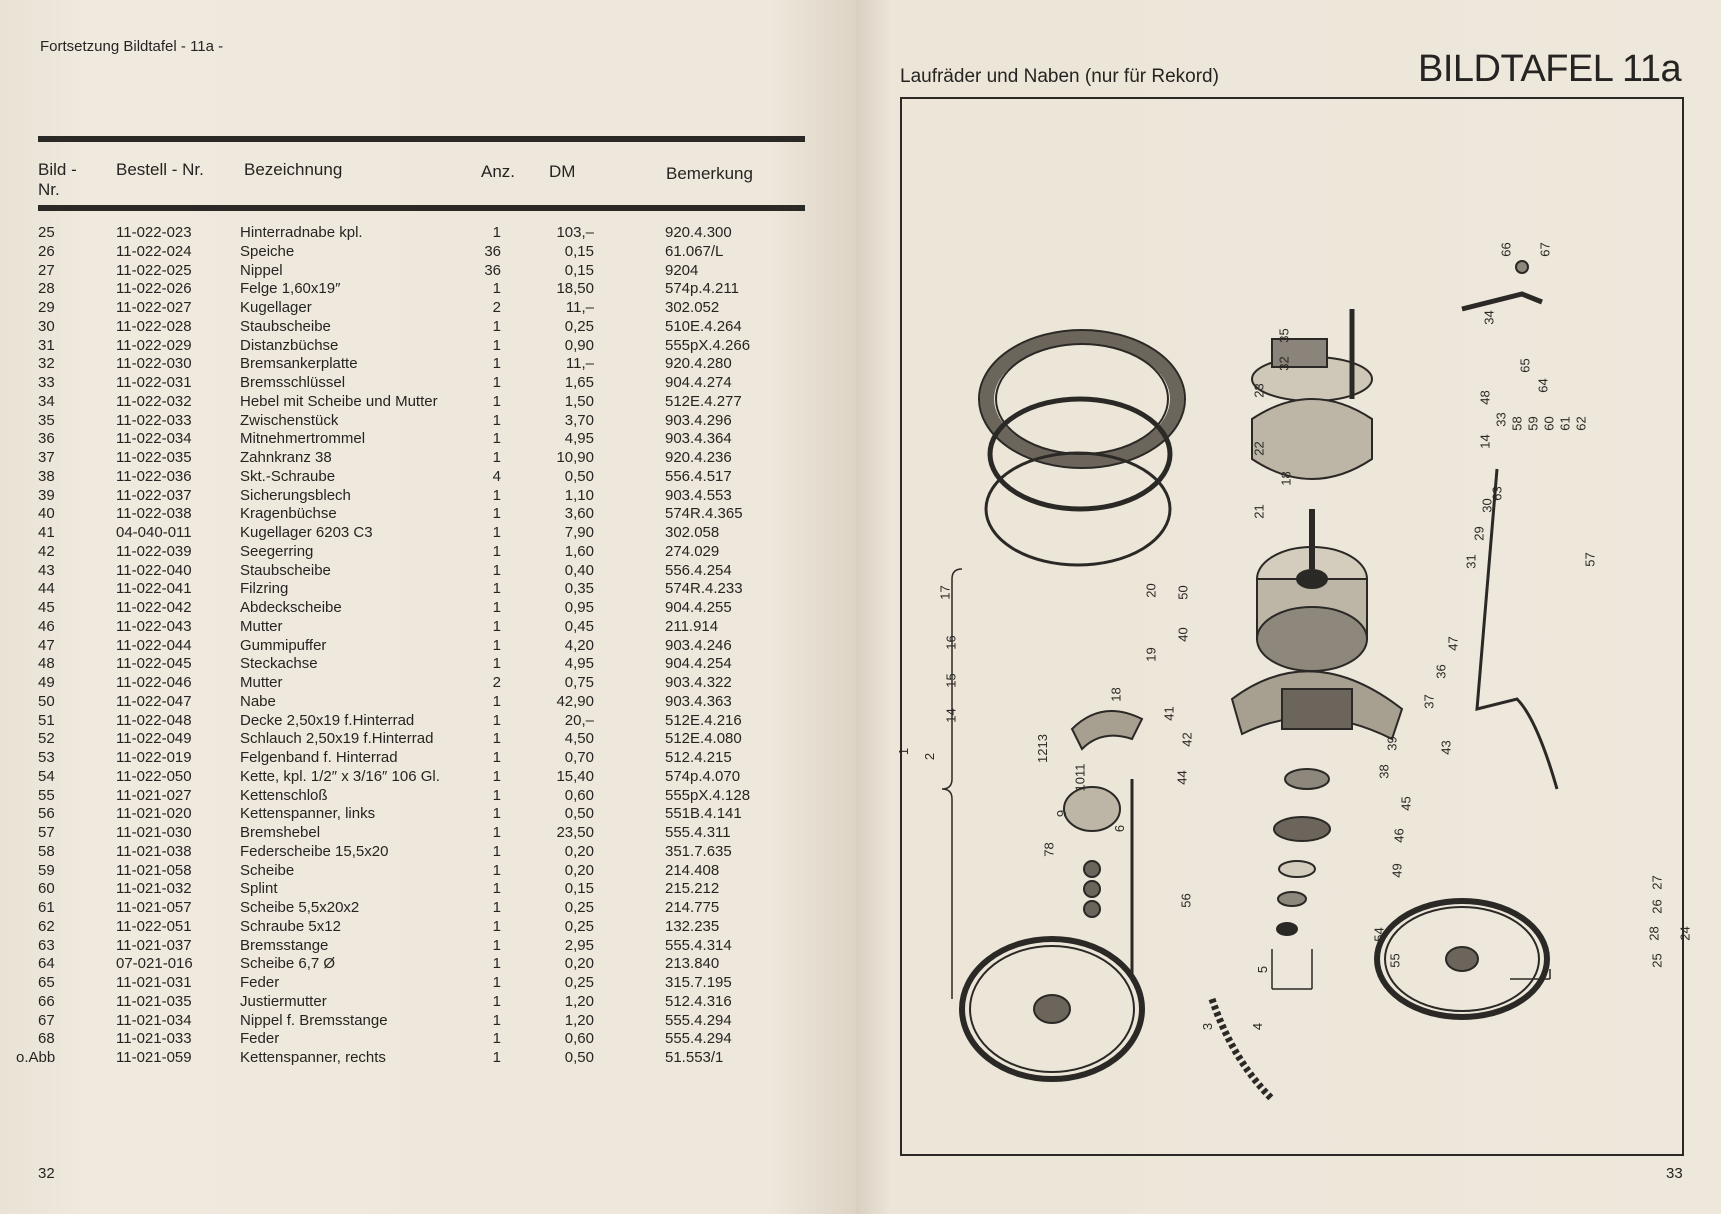 The height and width of the screenshot is (1214, 1721). Describe the element at coordinates (1510, 525) in the screenshot. I see `brake-lever-drawing` at that location.